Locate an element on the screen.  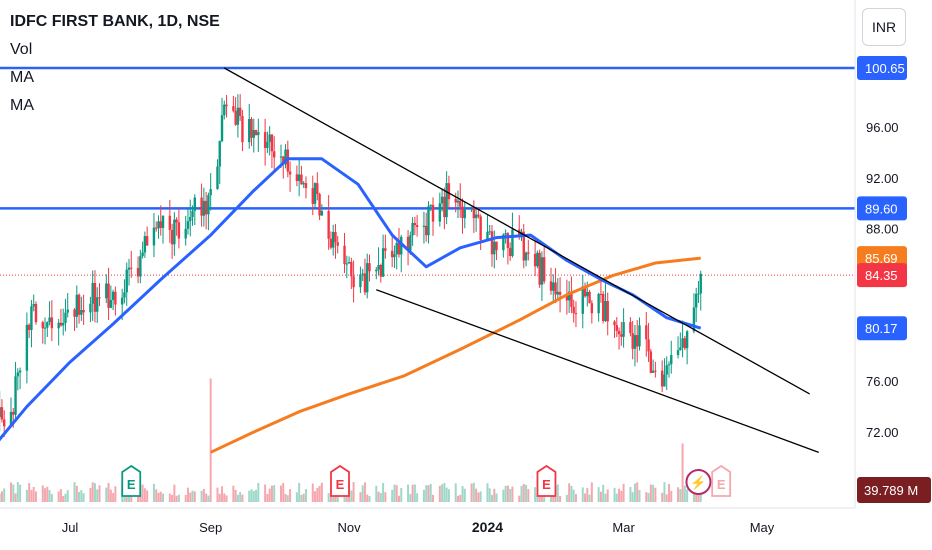
time-tick-label: Mar is located at coordinates (623, 527).